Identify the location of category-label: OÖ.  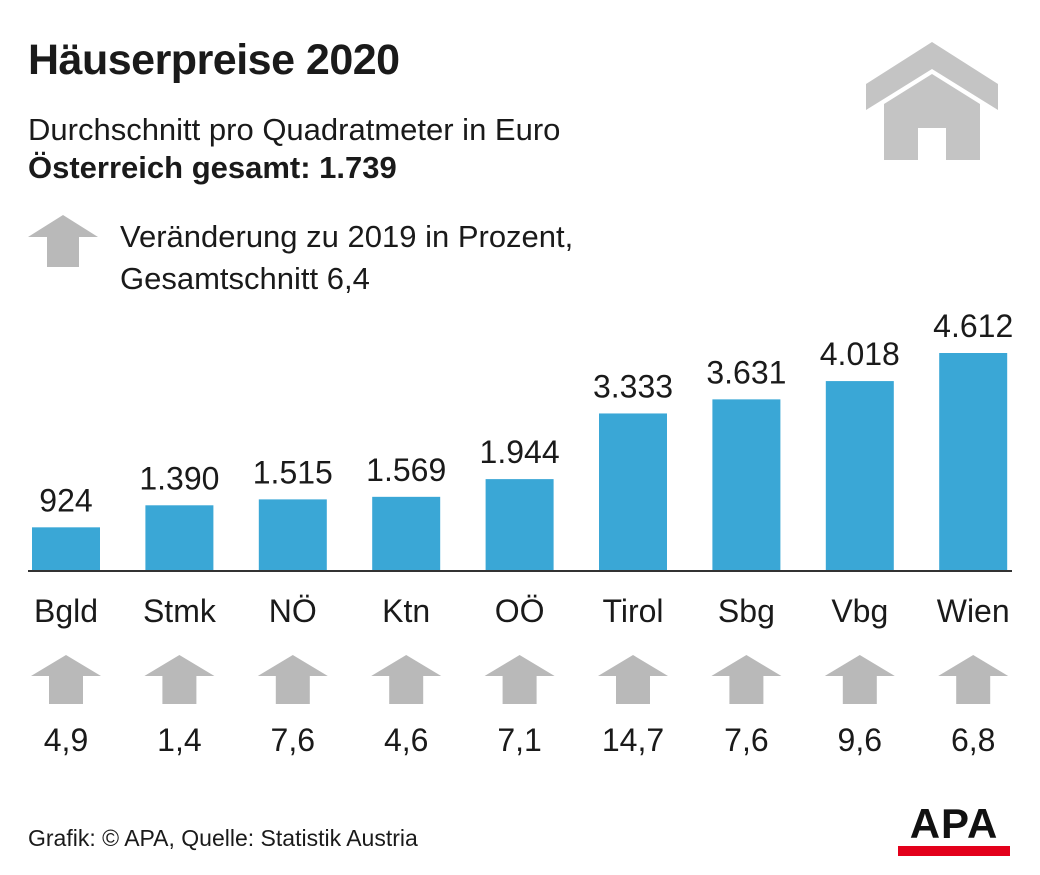
(520, 611).